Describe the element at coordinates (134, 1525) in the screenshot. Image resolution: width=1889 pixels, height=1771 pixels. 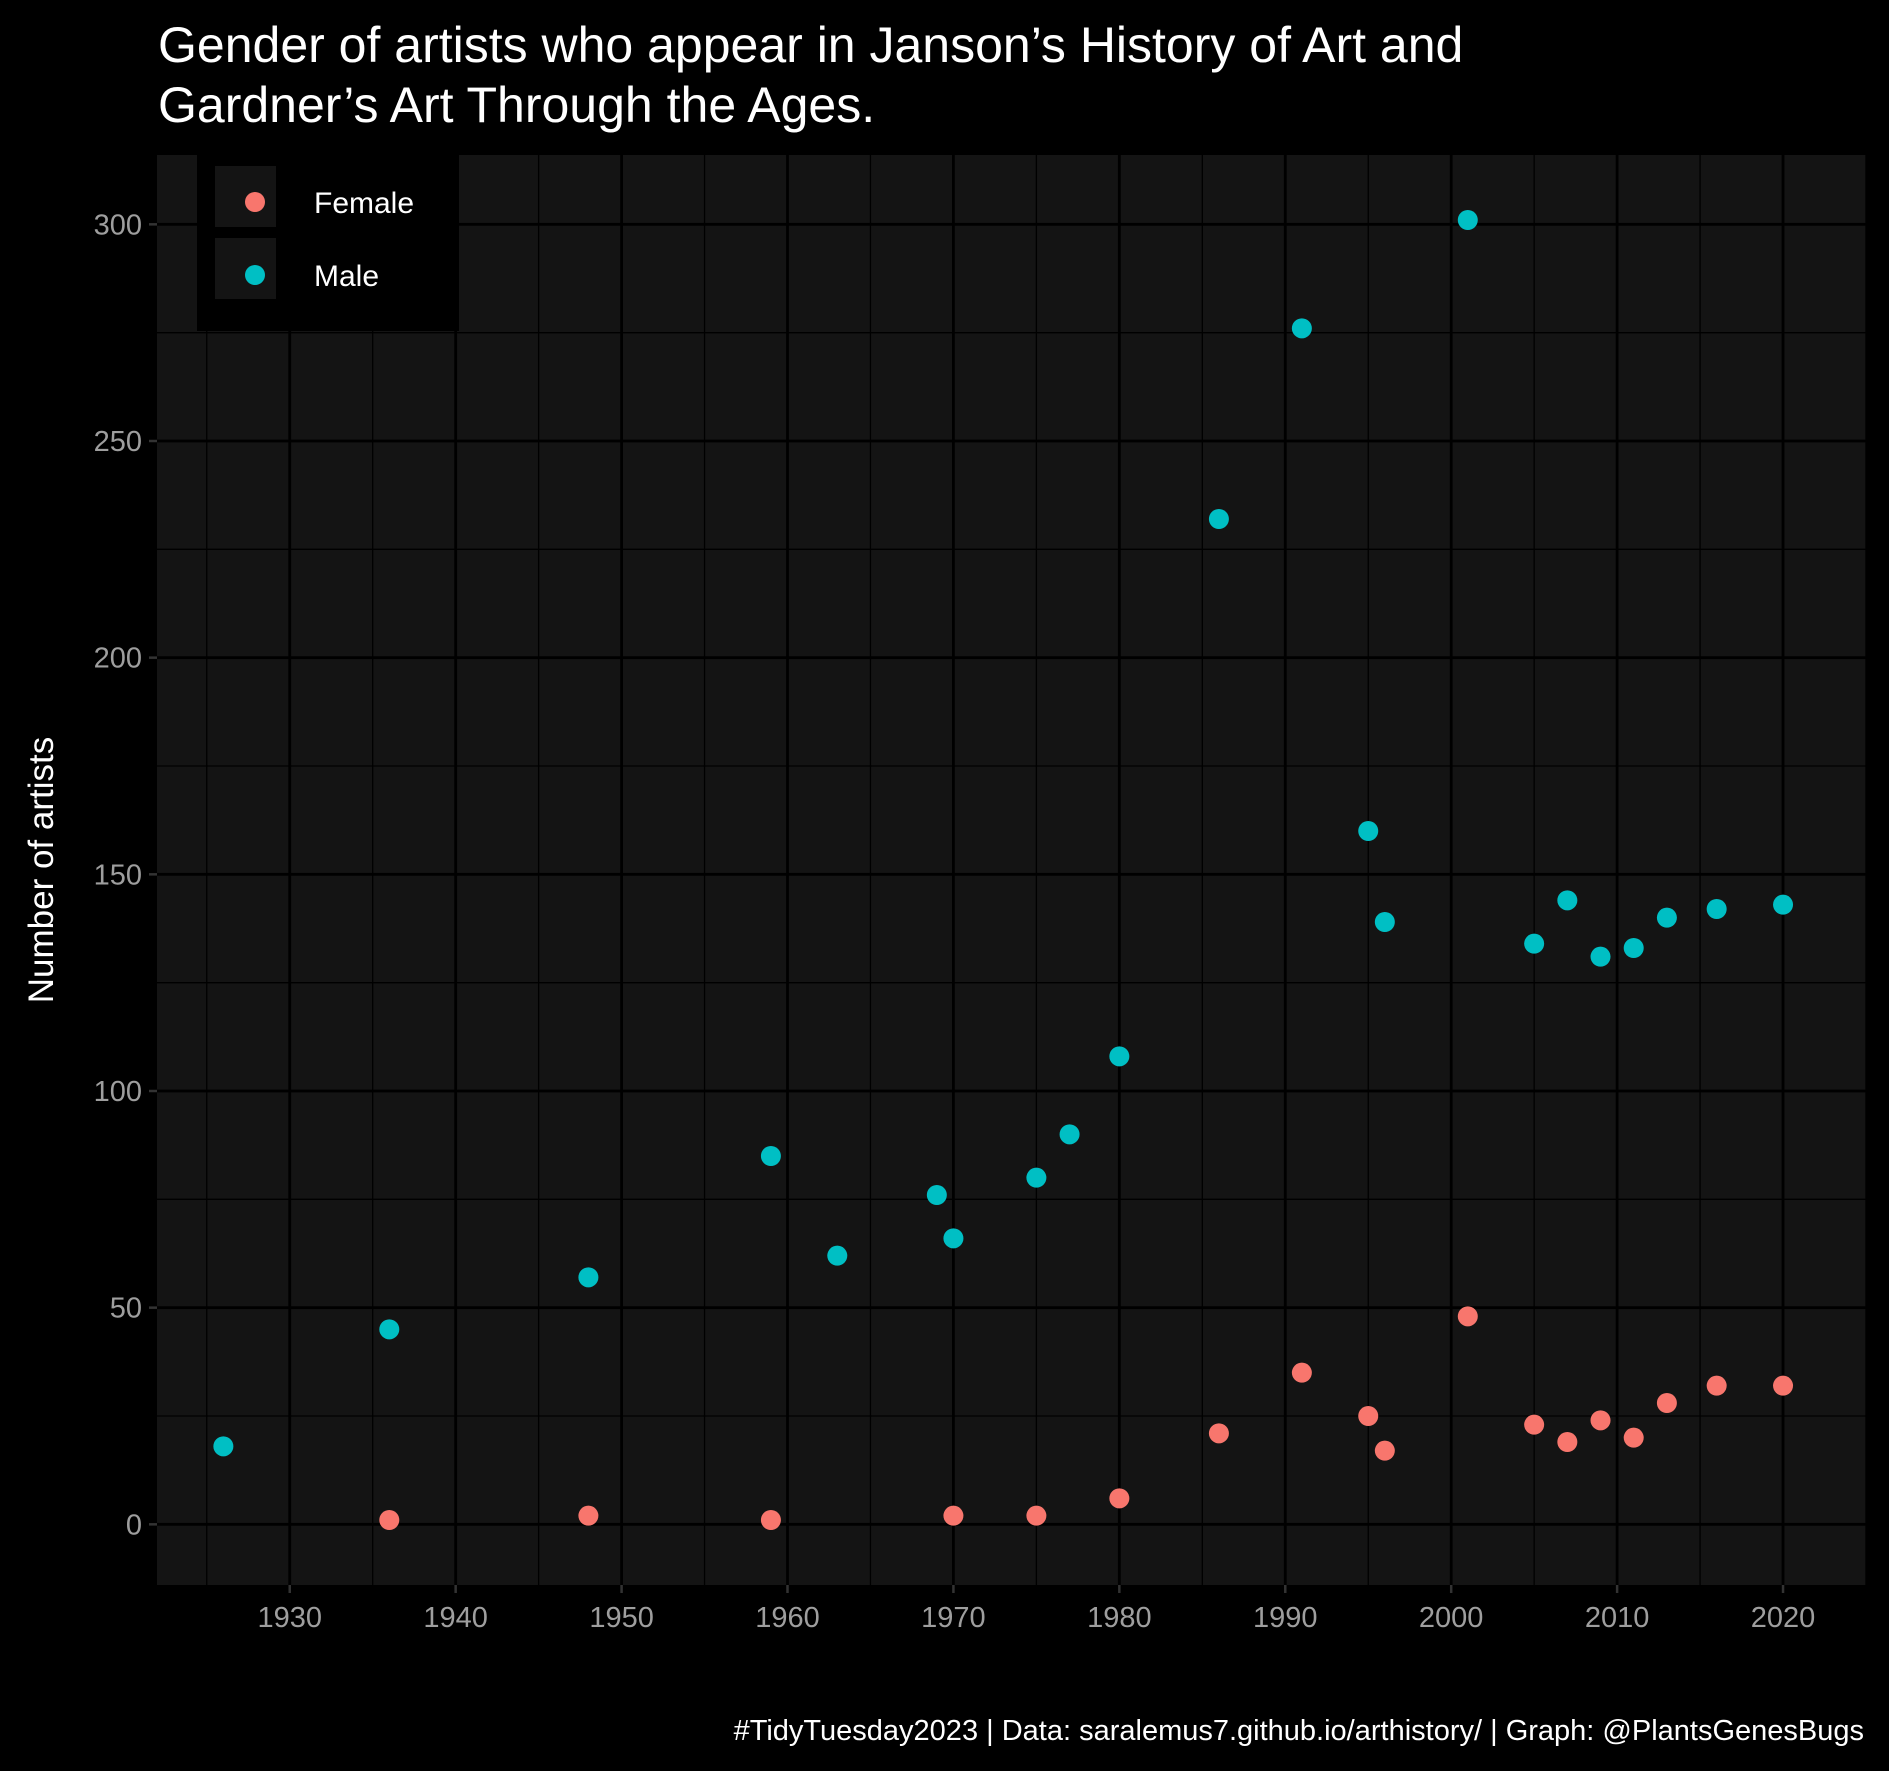
I see `y-tick-label: 0` at that location.